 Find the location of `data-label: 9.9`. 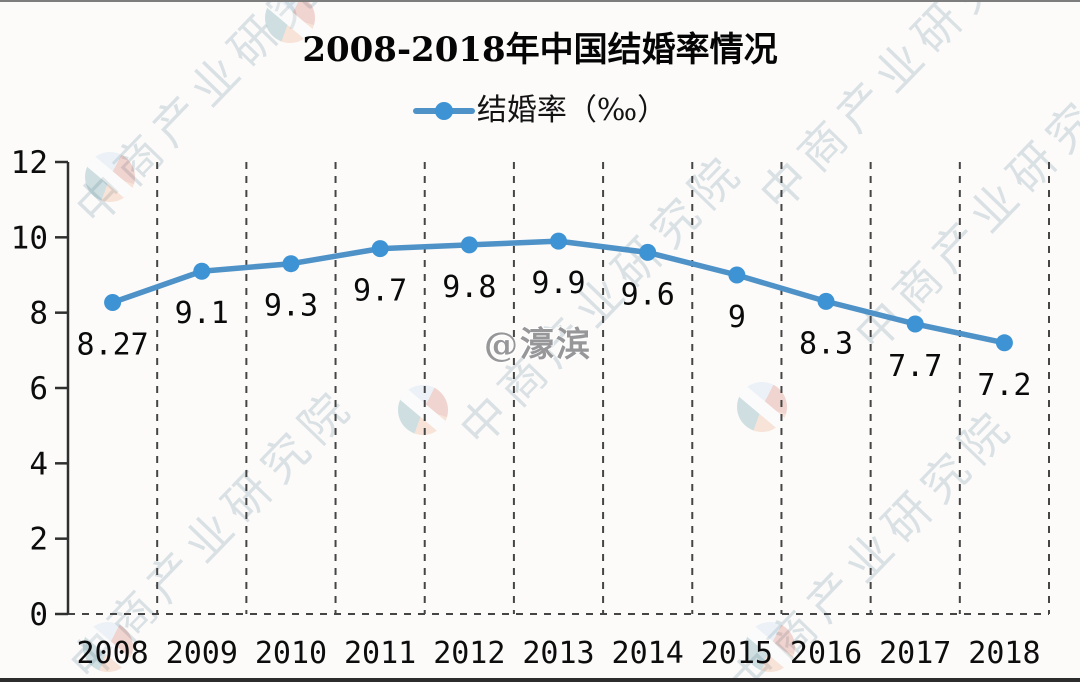

data-label: 9.9 is located at coordinates (558, 283).